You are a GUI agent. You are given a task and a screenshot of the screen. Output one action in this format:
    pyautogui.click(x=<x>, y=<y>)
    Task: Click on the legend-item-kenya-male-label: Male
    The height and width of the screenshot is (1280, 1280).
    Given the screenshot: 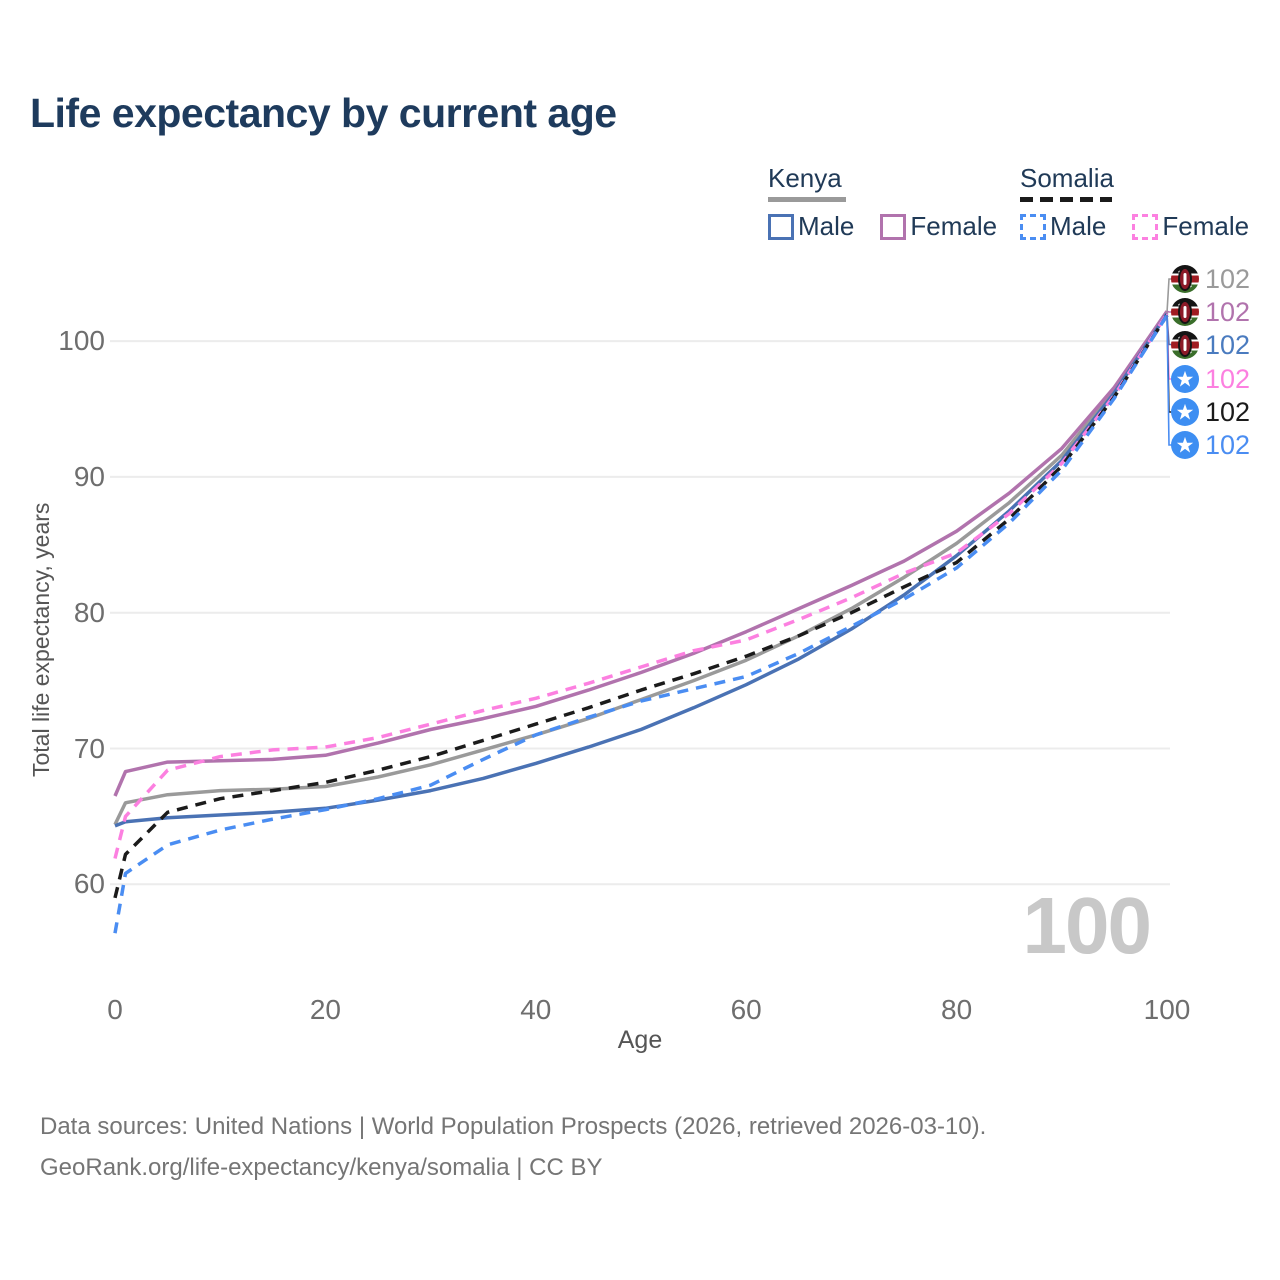 What is the action you would take?
    pyautogui.click(x=826, y=226)
    